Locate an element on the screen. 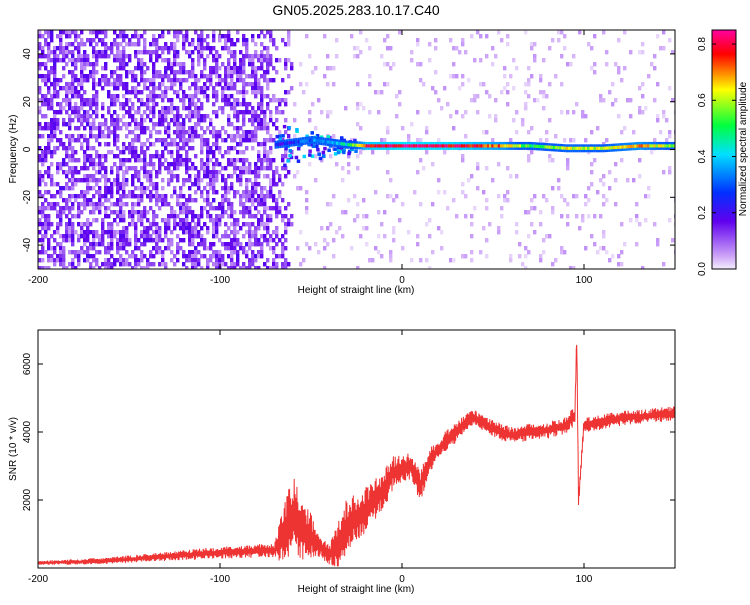  spectrogram-x-tick-label: 100 is located at coordinates (584, 280).